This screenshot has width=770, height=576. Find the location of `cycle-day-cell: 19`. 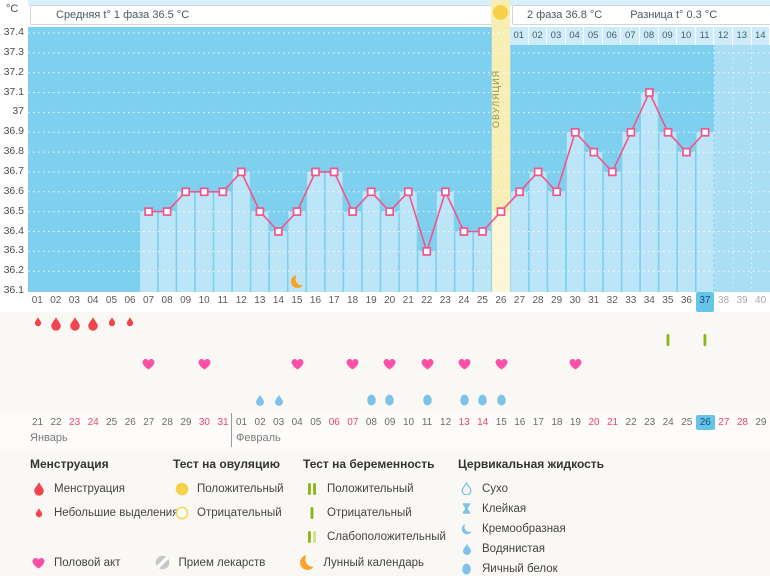

cycle-day-cell: 19 is located at coordinates (371, 300).